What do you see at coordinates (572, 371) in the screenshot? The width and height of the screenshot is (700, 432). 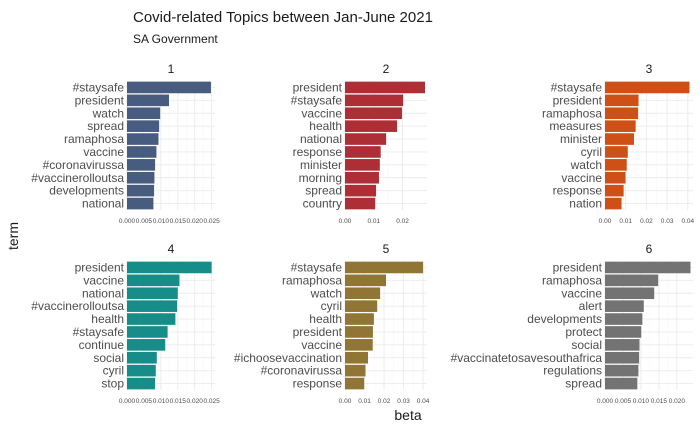 I see `term-label: regulations` at bounding box center [572, 371].